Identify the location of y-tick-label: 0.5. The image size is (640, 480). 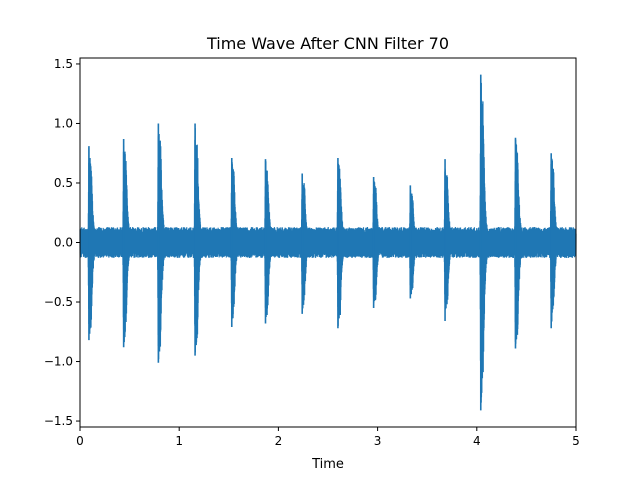
(63, 183).